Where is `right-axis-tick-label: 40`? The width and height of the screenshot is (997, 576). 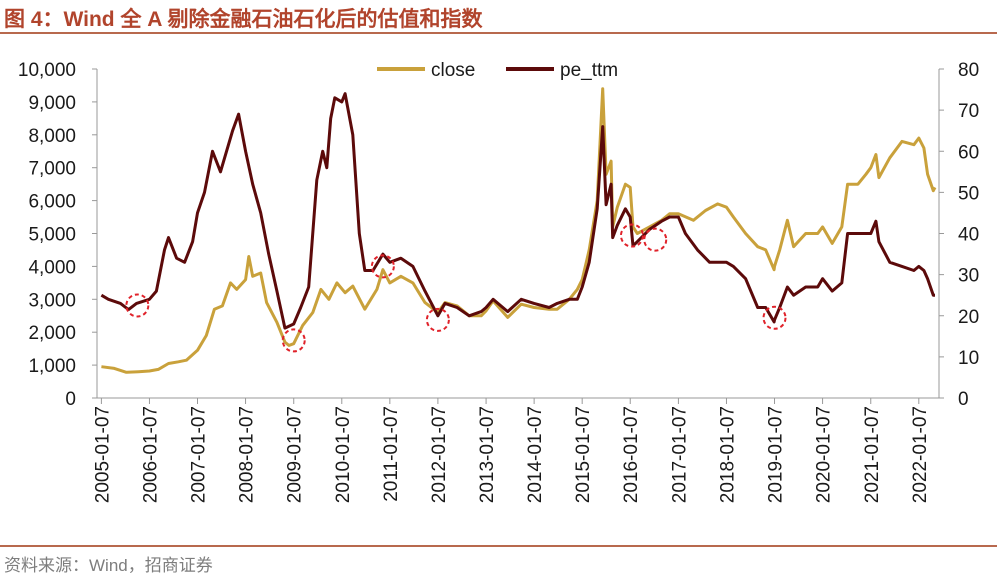
right-axis-tick-label: 40 is located at coordinates (968, 235).